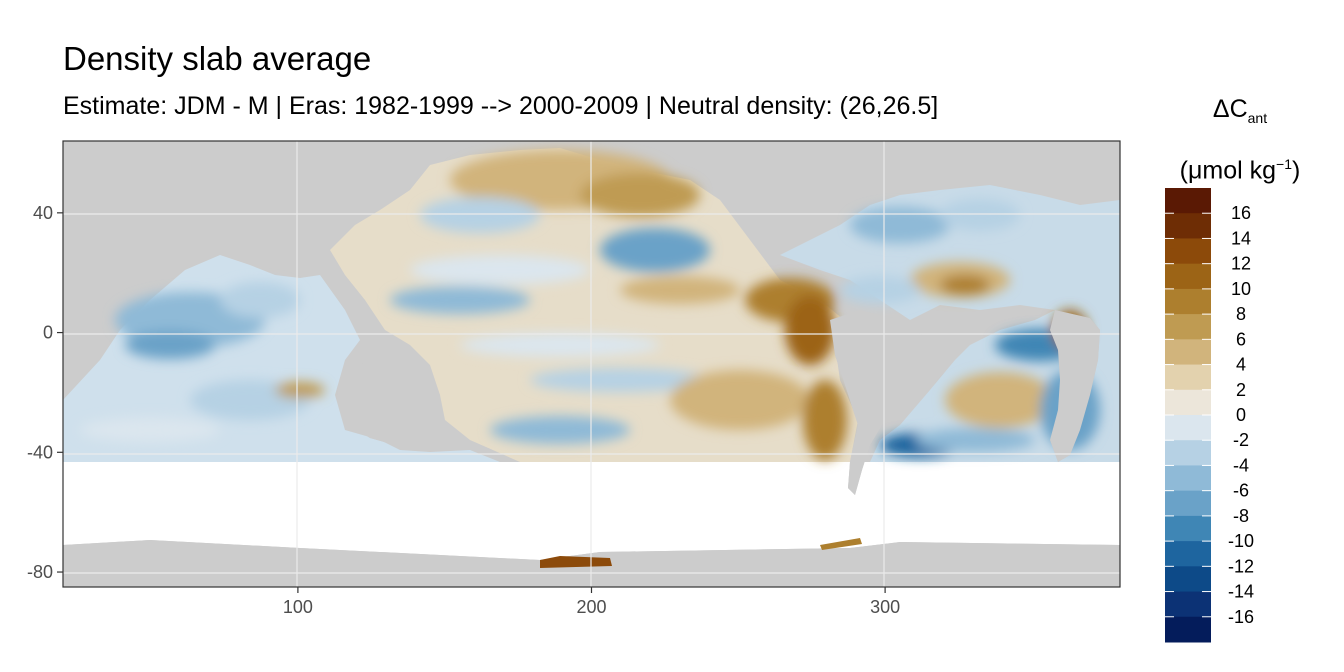  Describe the element at coordinates (841, 544) in the screenshot. I see `anomaly-weddell` at that location.